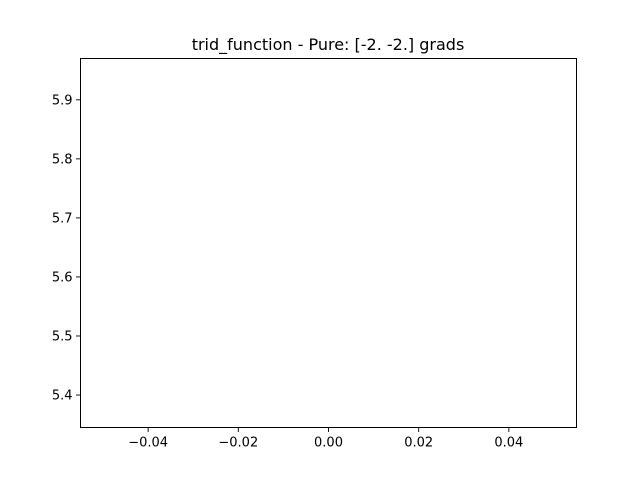  What do you see at coordinates (62, 336) in the screenshot?
I see `y-tick-label: 5.5` at bounding box center [62, 336].